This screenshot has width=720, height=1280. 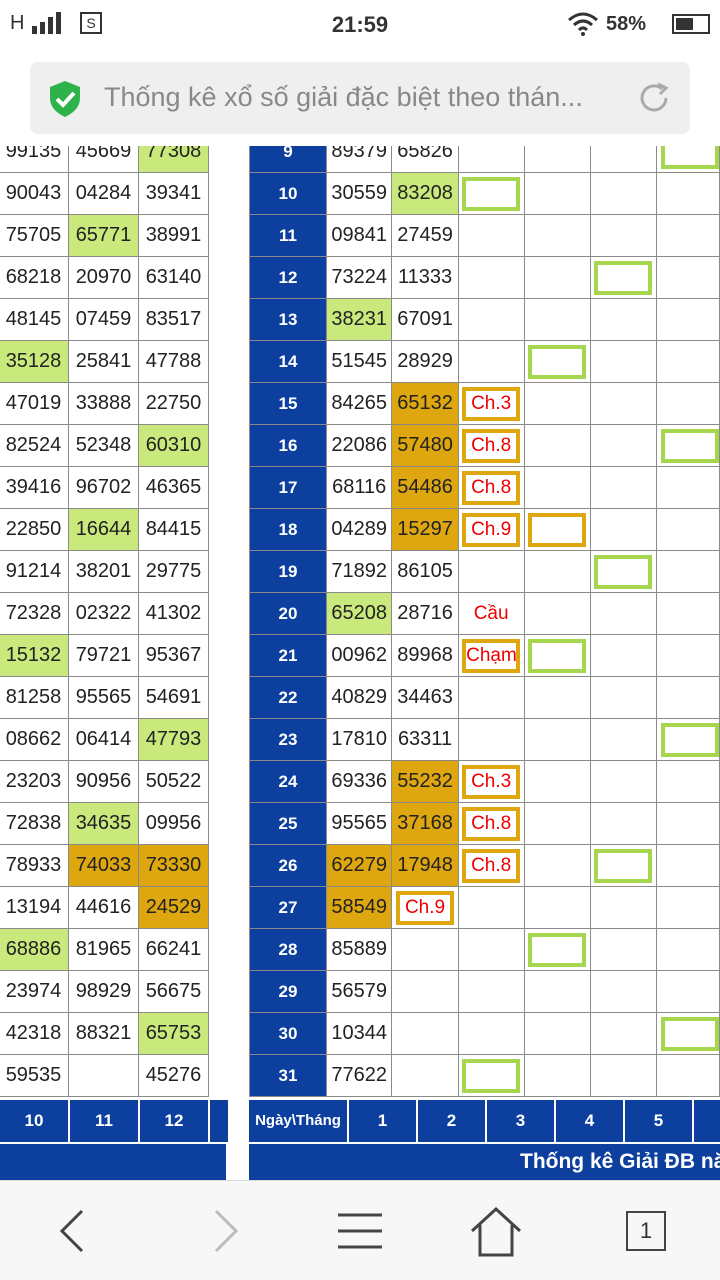 I want to click on result-cell: 04284, so click(x=103, y=193).